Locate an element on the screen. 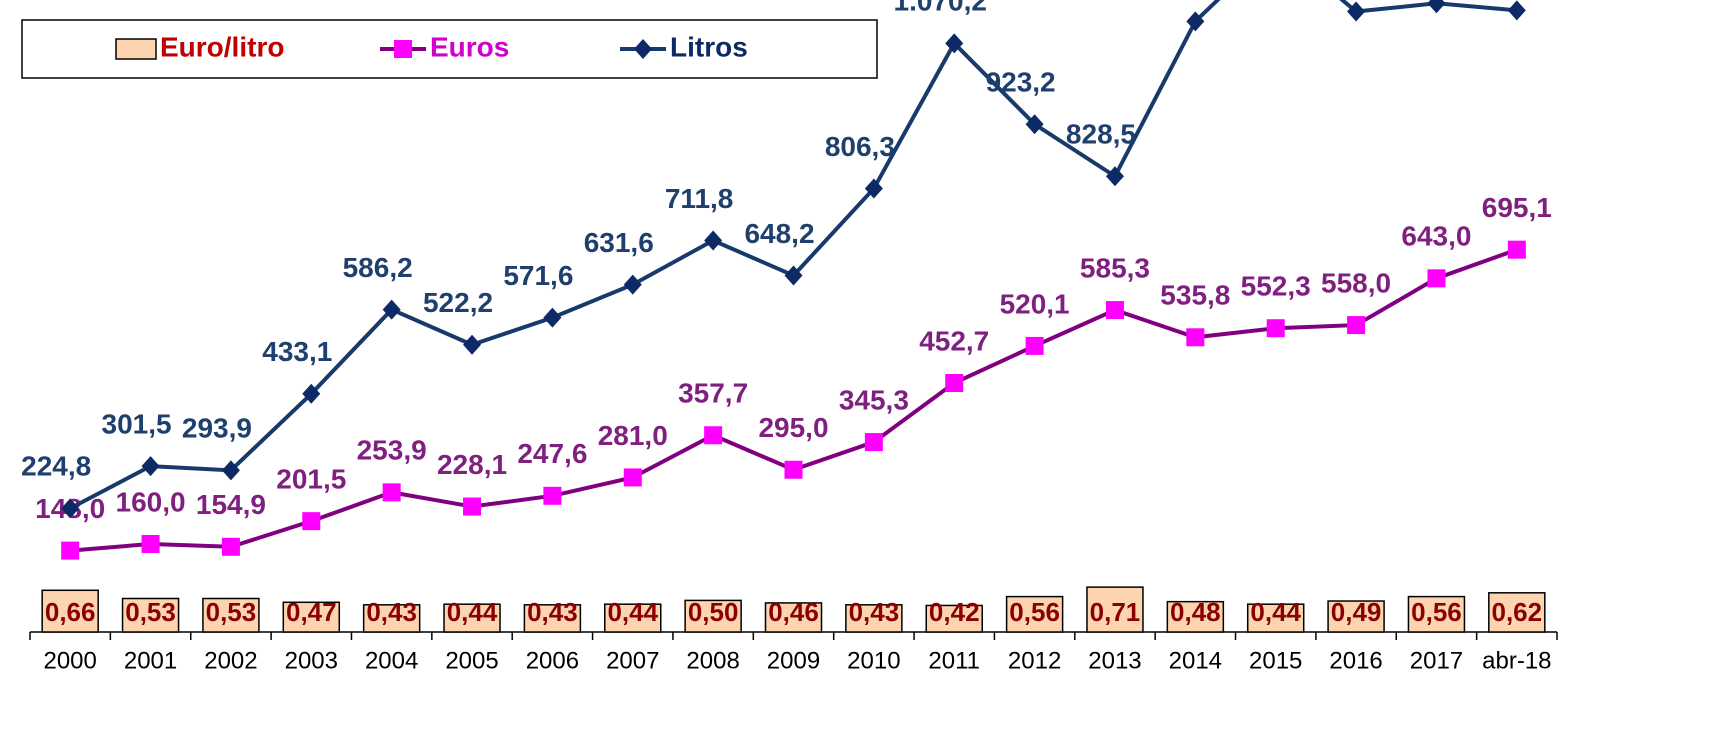  x-tick-label: 2009 is located at coordinates (793, 660).